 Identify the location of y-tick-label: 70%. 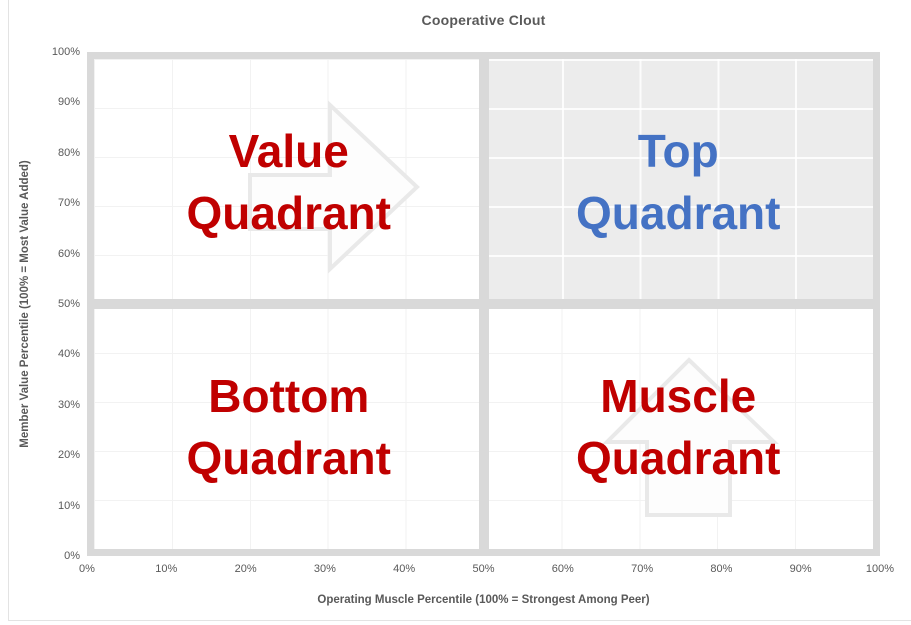
(68, 203).